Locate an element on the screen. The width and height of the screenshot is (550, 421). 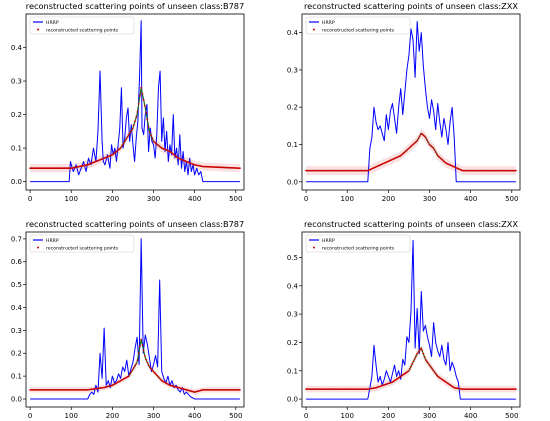
x-tick-label: 400 is located at coordinates (194, 199).